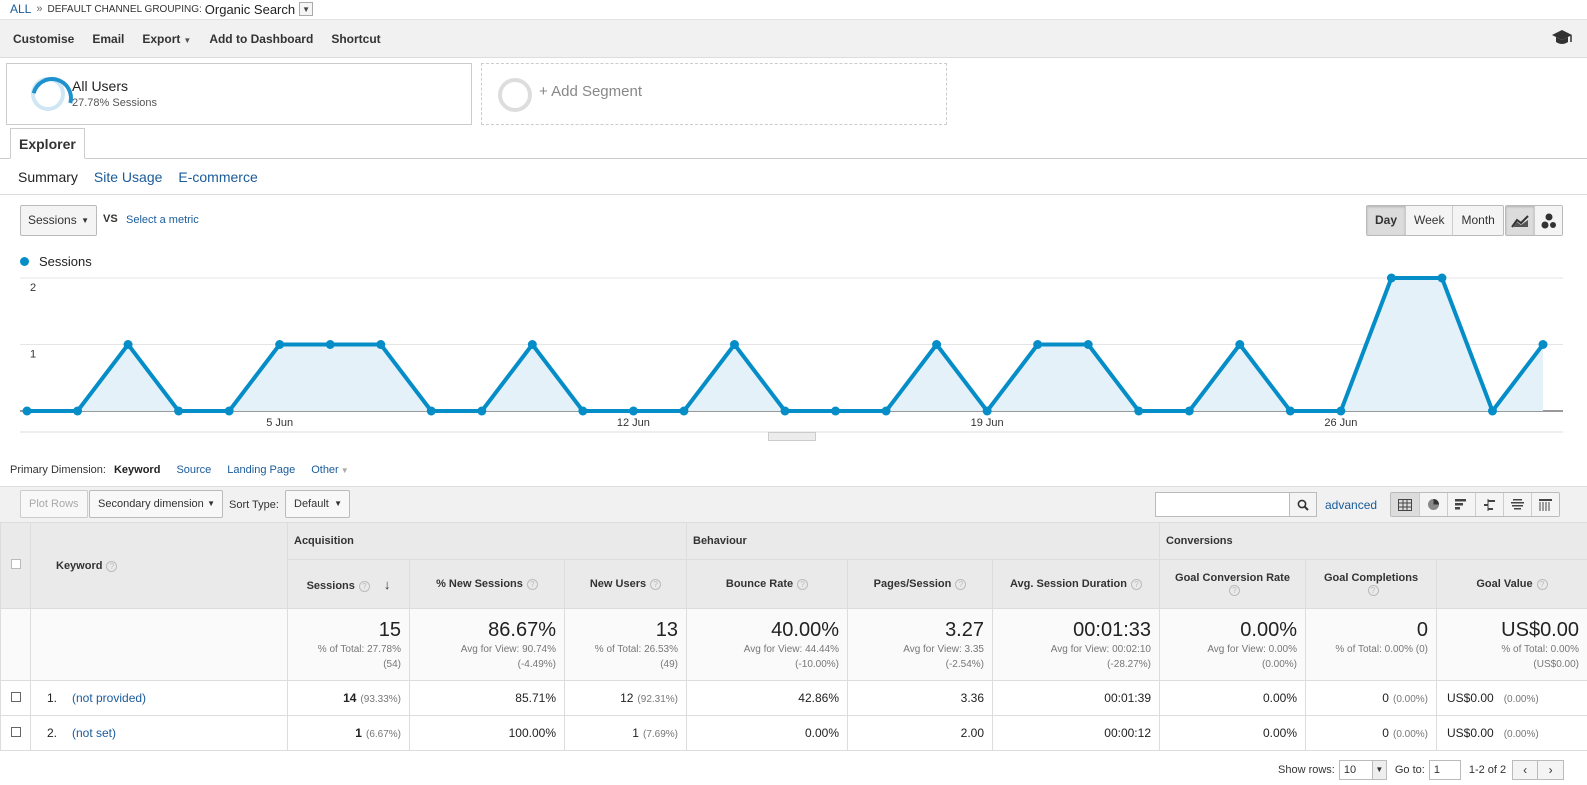  Describe the element at coordinates (311, 504) in the screenshot. I see `sort-type-value: Default` at that location.